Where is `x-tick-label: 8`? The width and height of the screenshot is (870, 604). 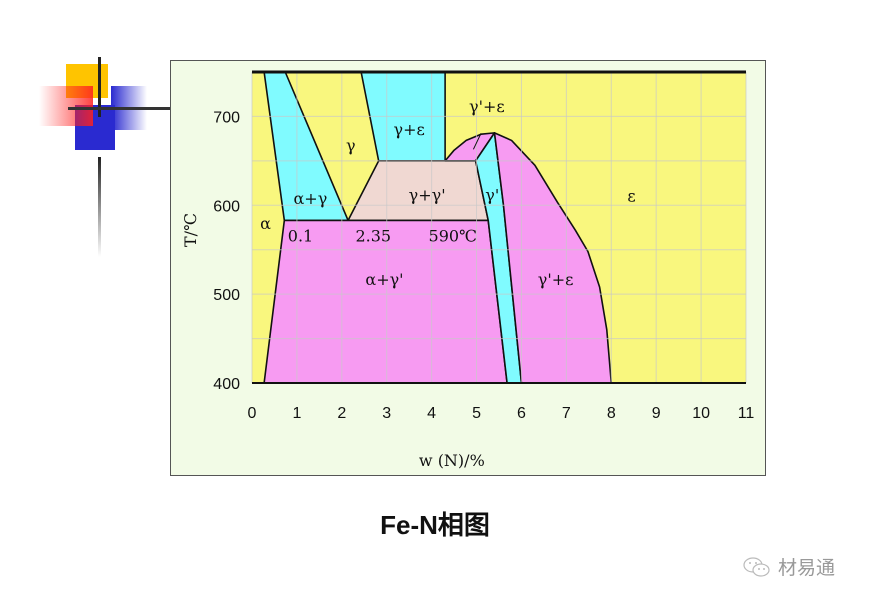 x-tick-label: 8 is located at coordinates (611, 413).